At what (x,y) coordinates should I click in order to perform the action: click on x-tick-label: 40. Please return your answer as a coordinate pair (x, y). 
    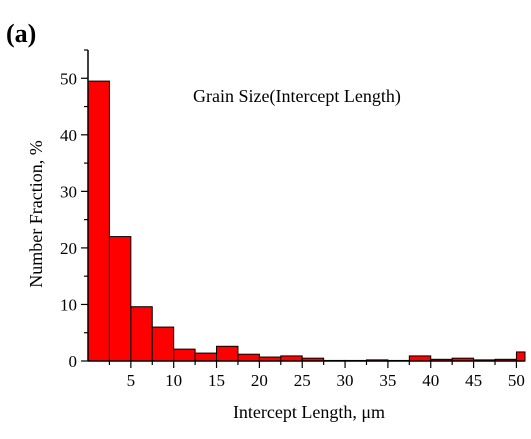
    Looking at the image, I should click on (430, 380).